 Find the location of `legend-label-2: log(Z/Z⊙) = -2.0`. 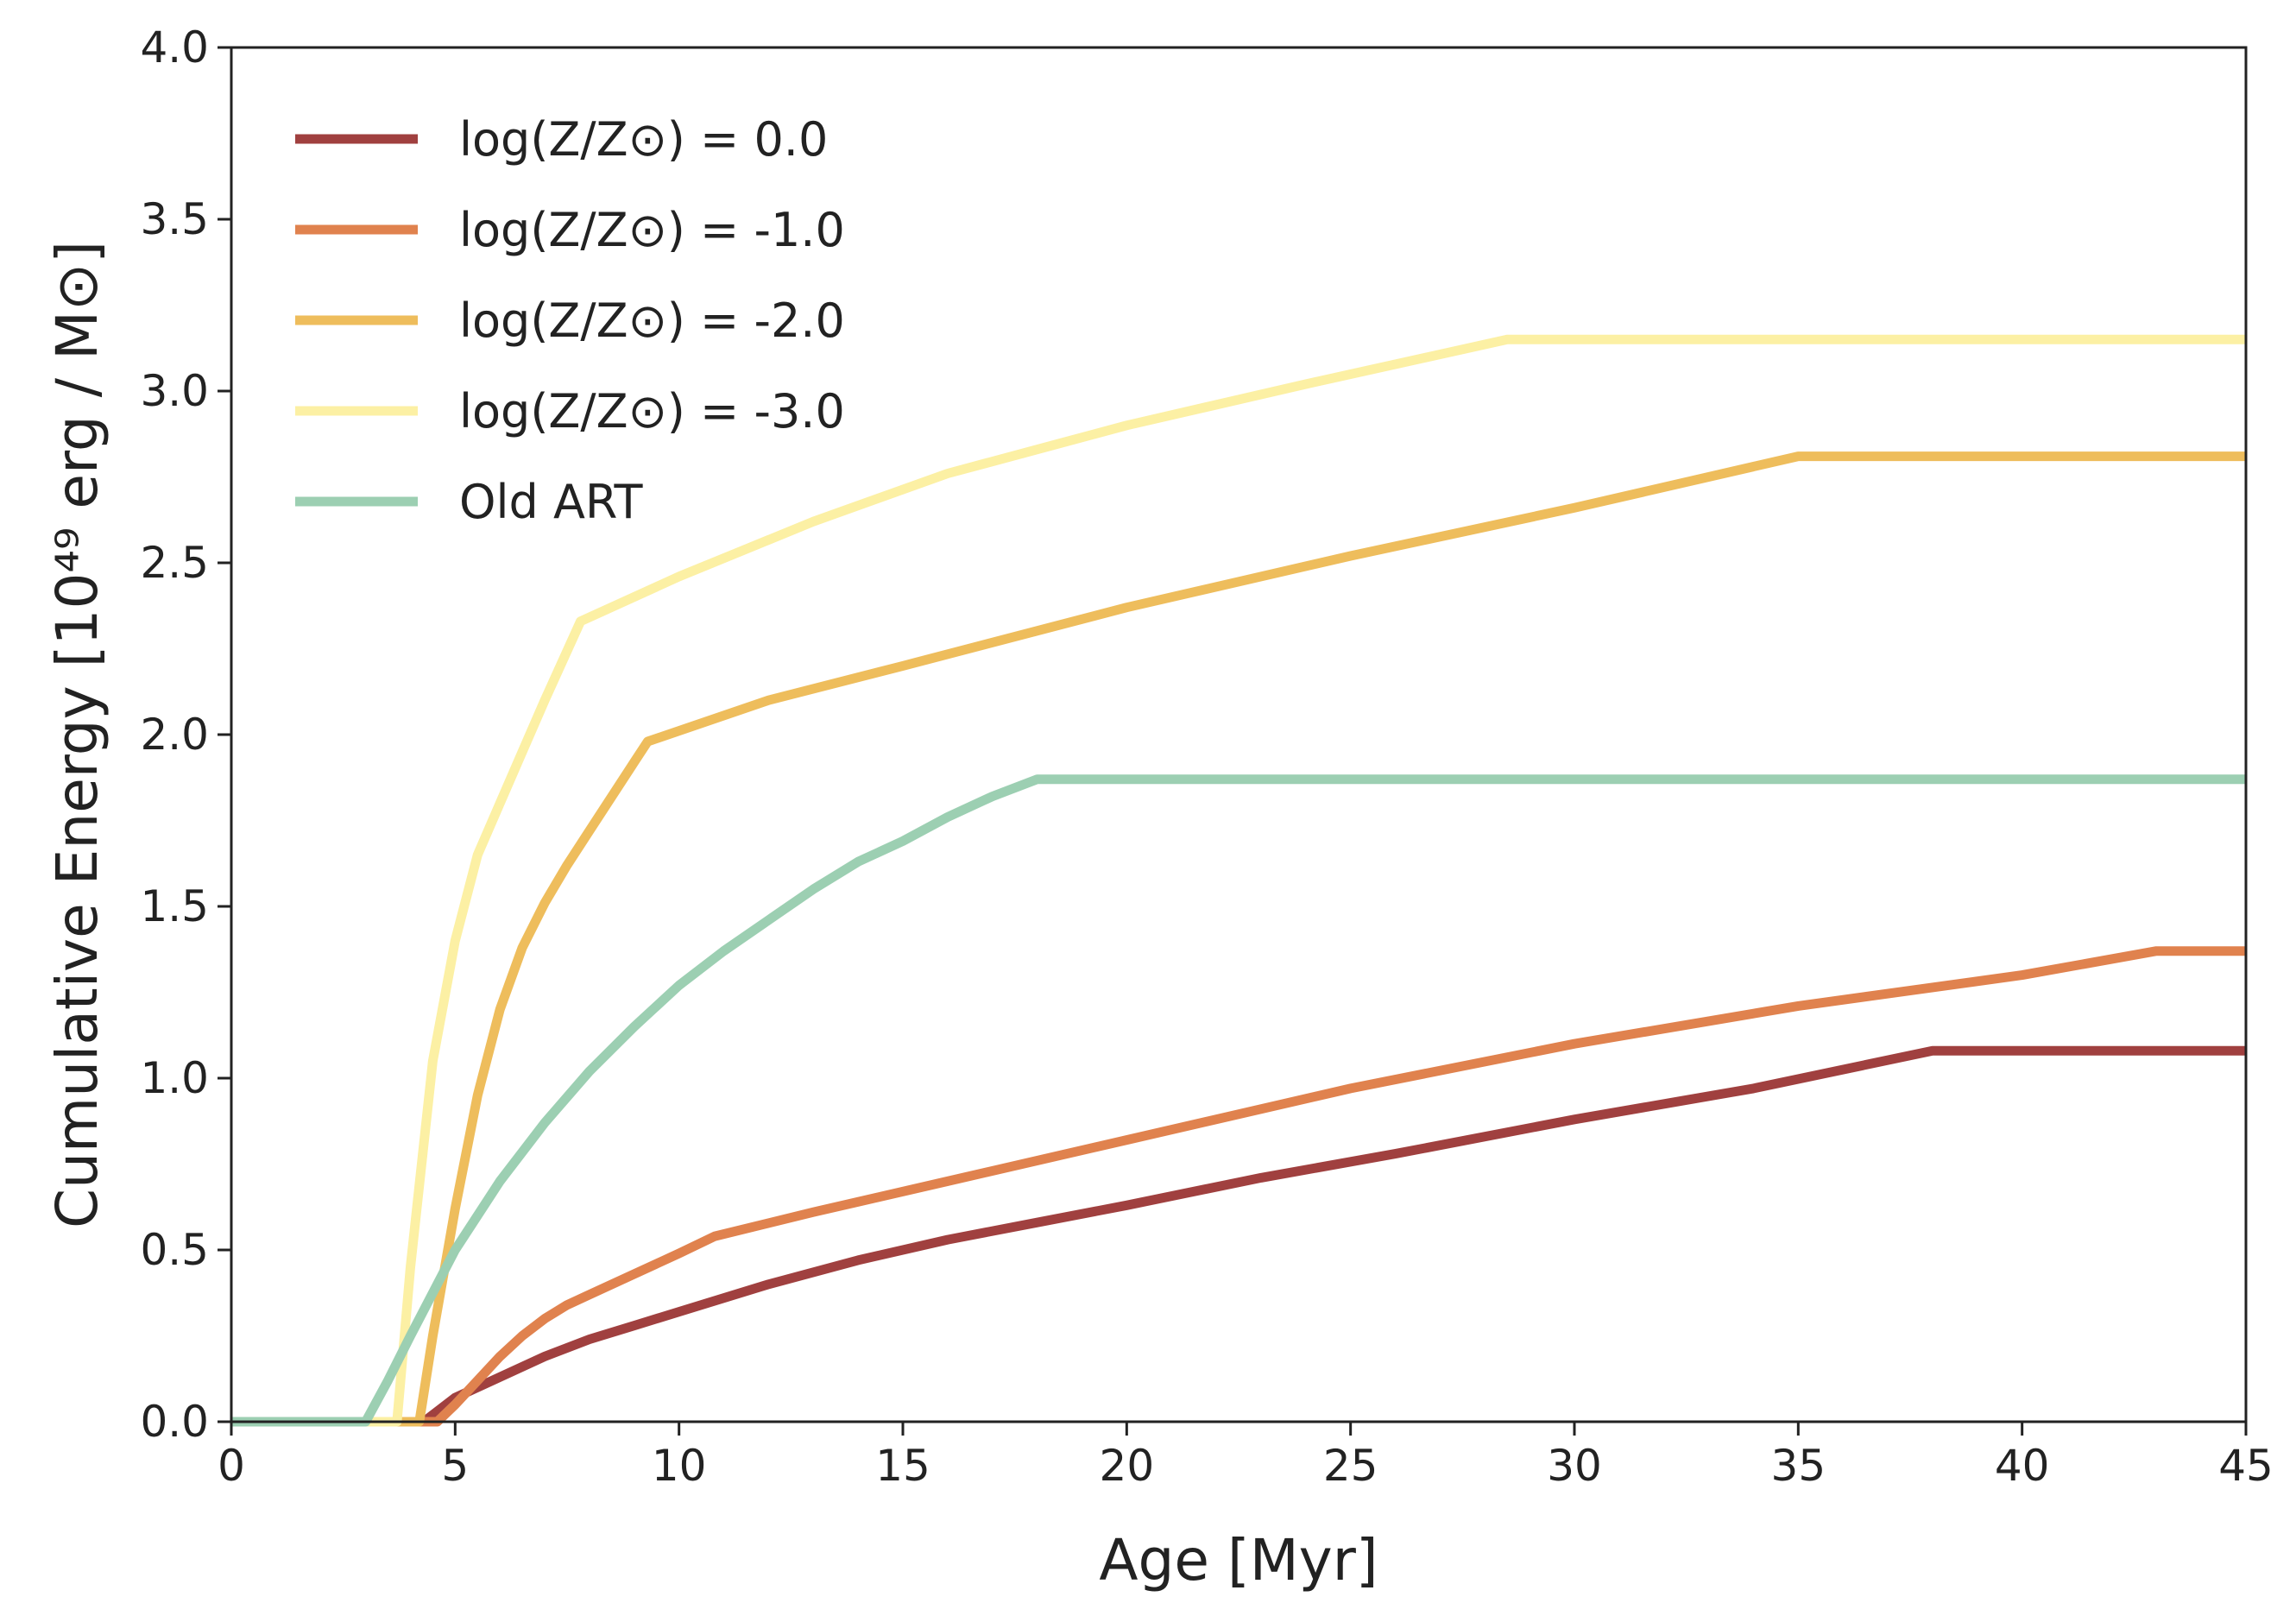

legend-label-2: log(Z/Z⊙) = -2.0 is located at coordinates (652, 320).